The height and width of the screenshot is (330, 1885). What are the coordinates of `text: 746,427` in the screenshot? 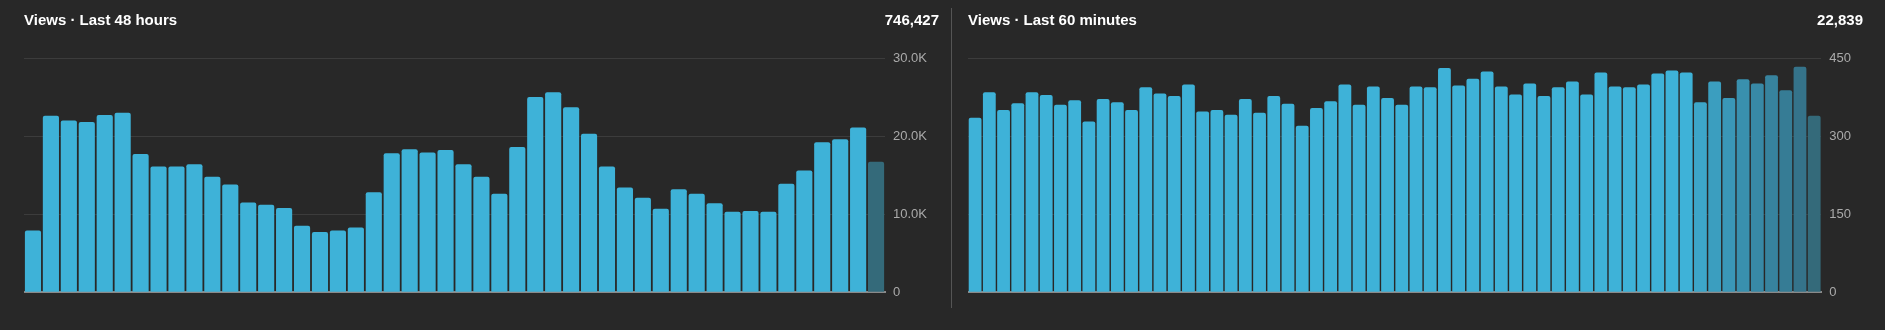 It's located at (911, 19).